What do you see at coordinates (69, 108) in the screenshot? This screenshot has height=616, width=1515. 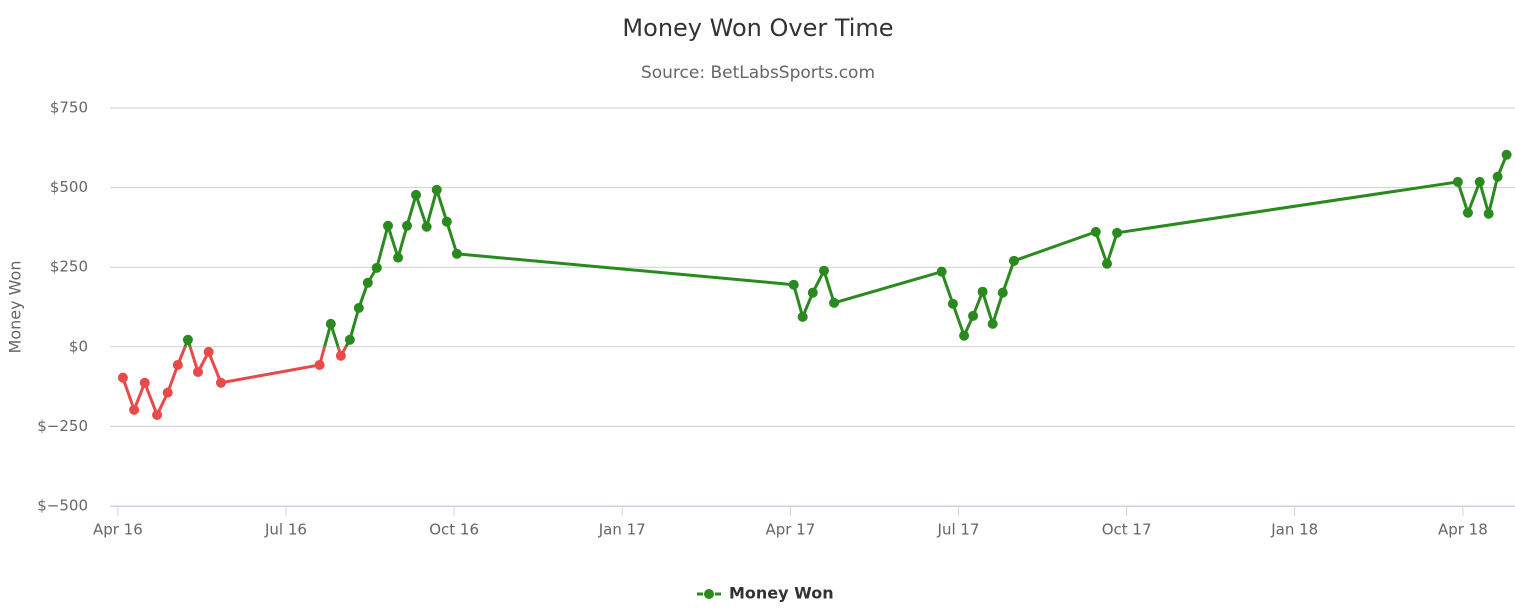 I see `y-tick-label: $750` at bounding box center [69, 108].